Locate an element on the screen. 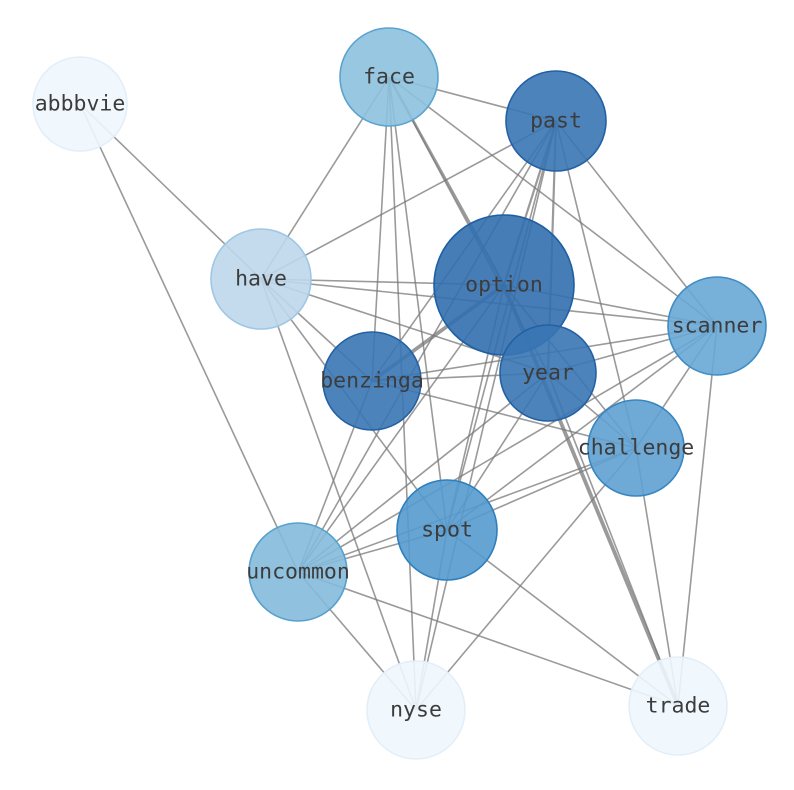 The height and width of the screenshot is (790, 794). edge-uncommon-trade is located at coordinates (488, 639).